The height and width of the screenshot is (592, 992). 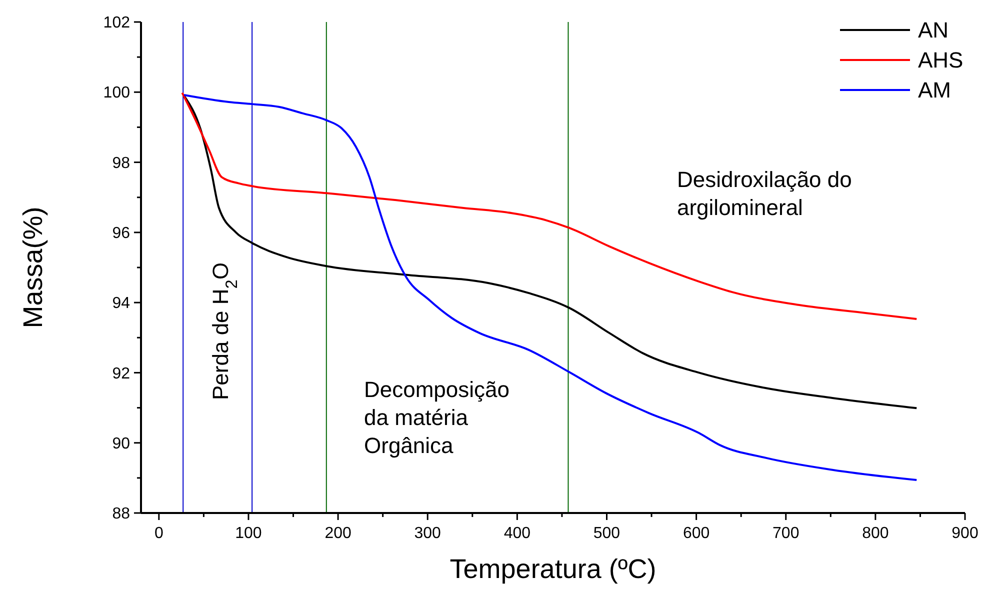 I want to click on y-tick-label: 94, so click(x=121, y=303).